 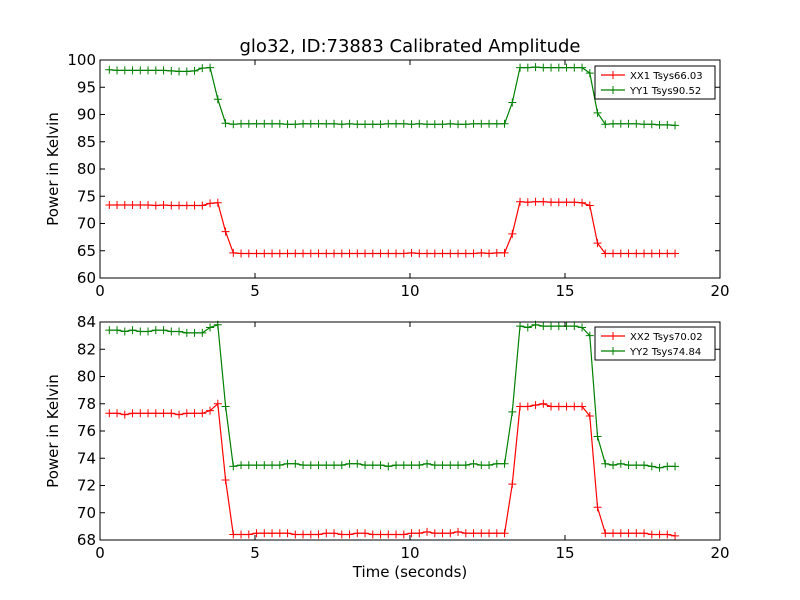 I want to click on legend-entry: YY1 Tsys90.52, so click(x=665, y=91).